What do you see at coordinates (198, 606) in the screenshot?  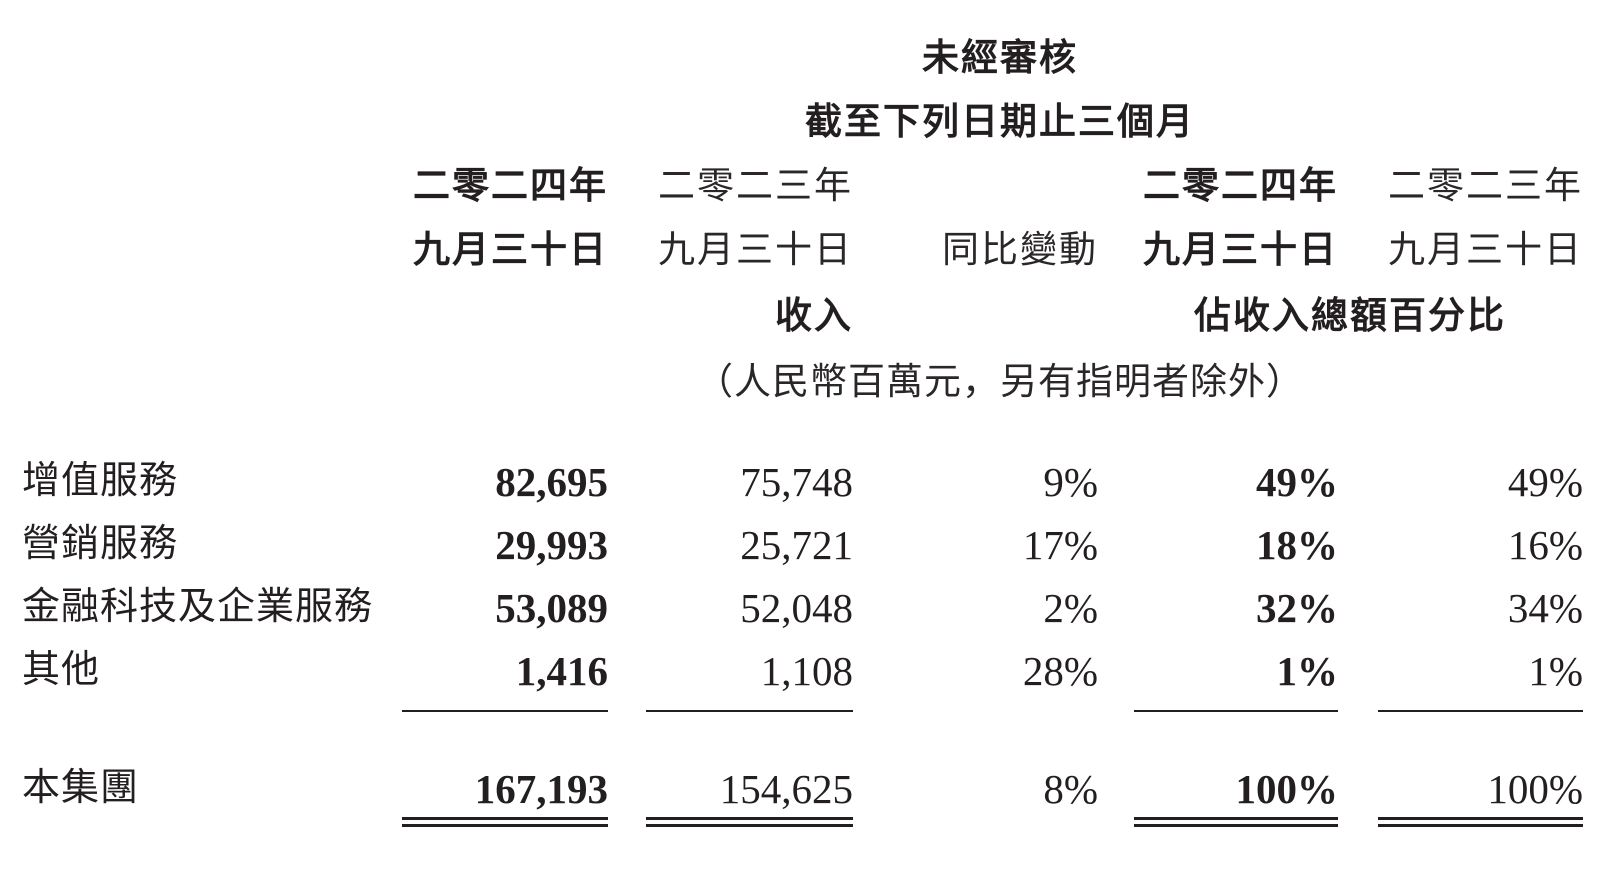 I see `row-label-fintech: 金融科技及企業服務` at bounding box center [198, 606].